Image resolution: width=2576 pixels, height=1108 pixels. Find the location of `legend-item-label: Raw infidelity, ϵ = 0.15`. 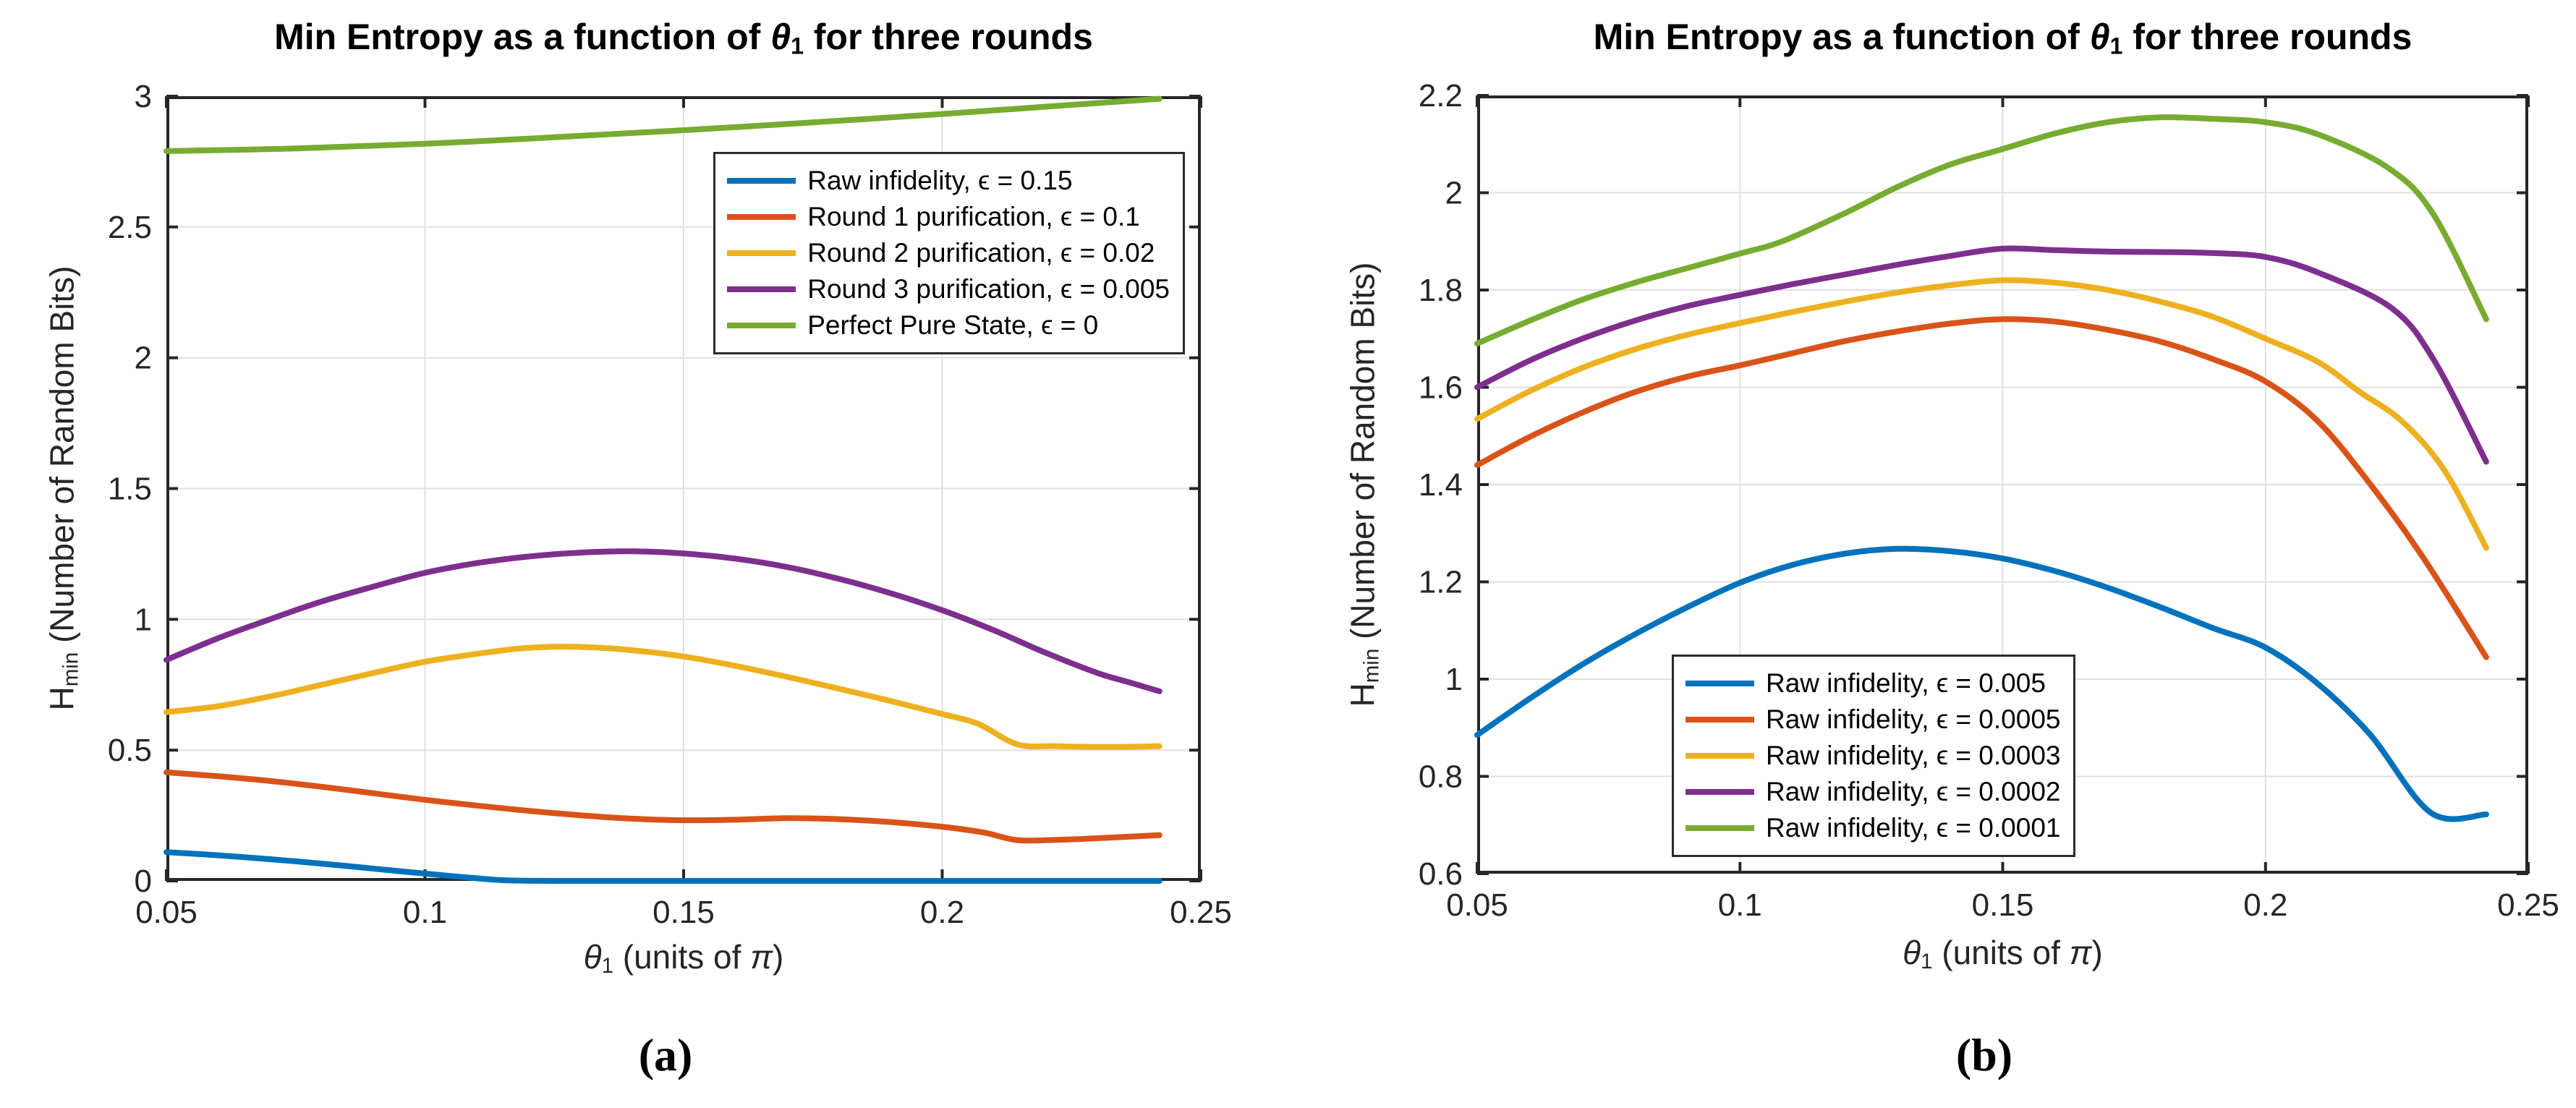

legend-item-label: Raw infidelity, ϵ = 0.15 is located at coordinates (940, 180).